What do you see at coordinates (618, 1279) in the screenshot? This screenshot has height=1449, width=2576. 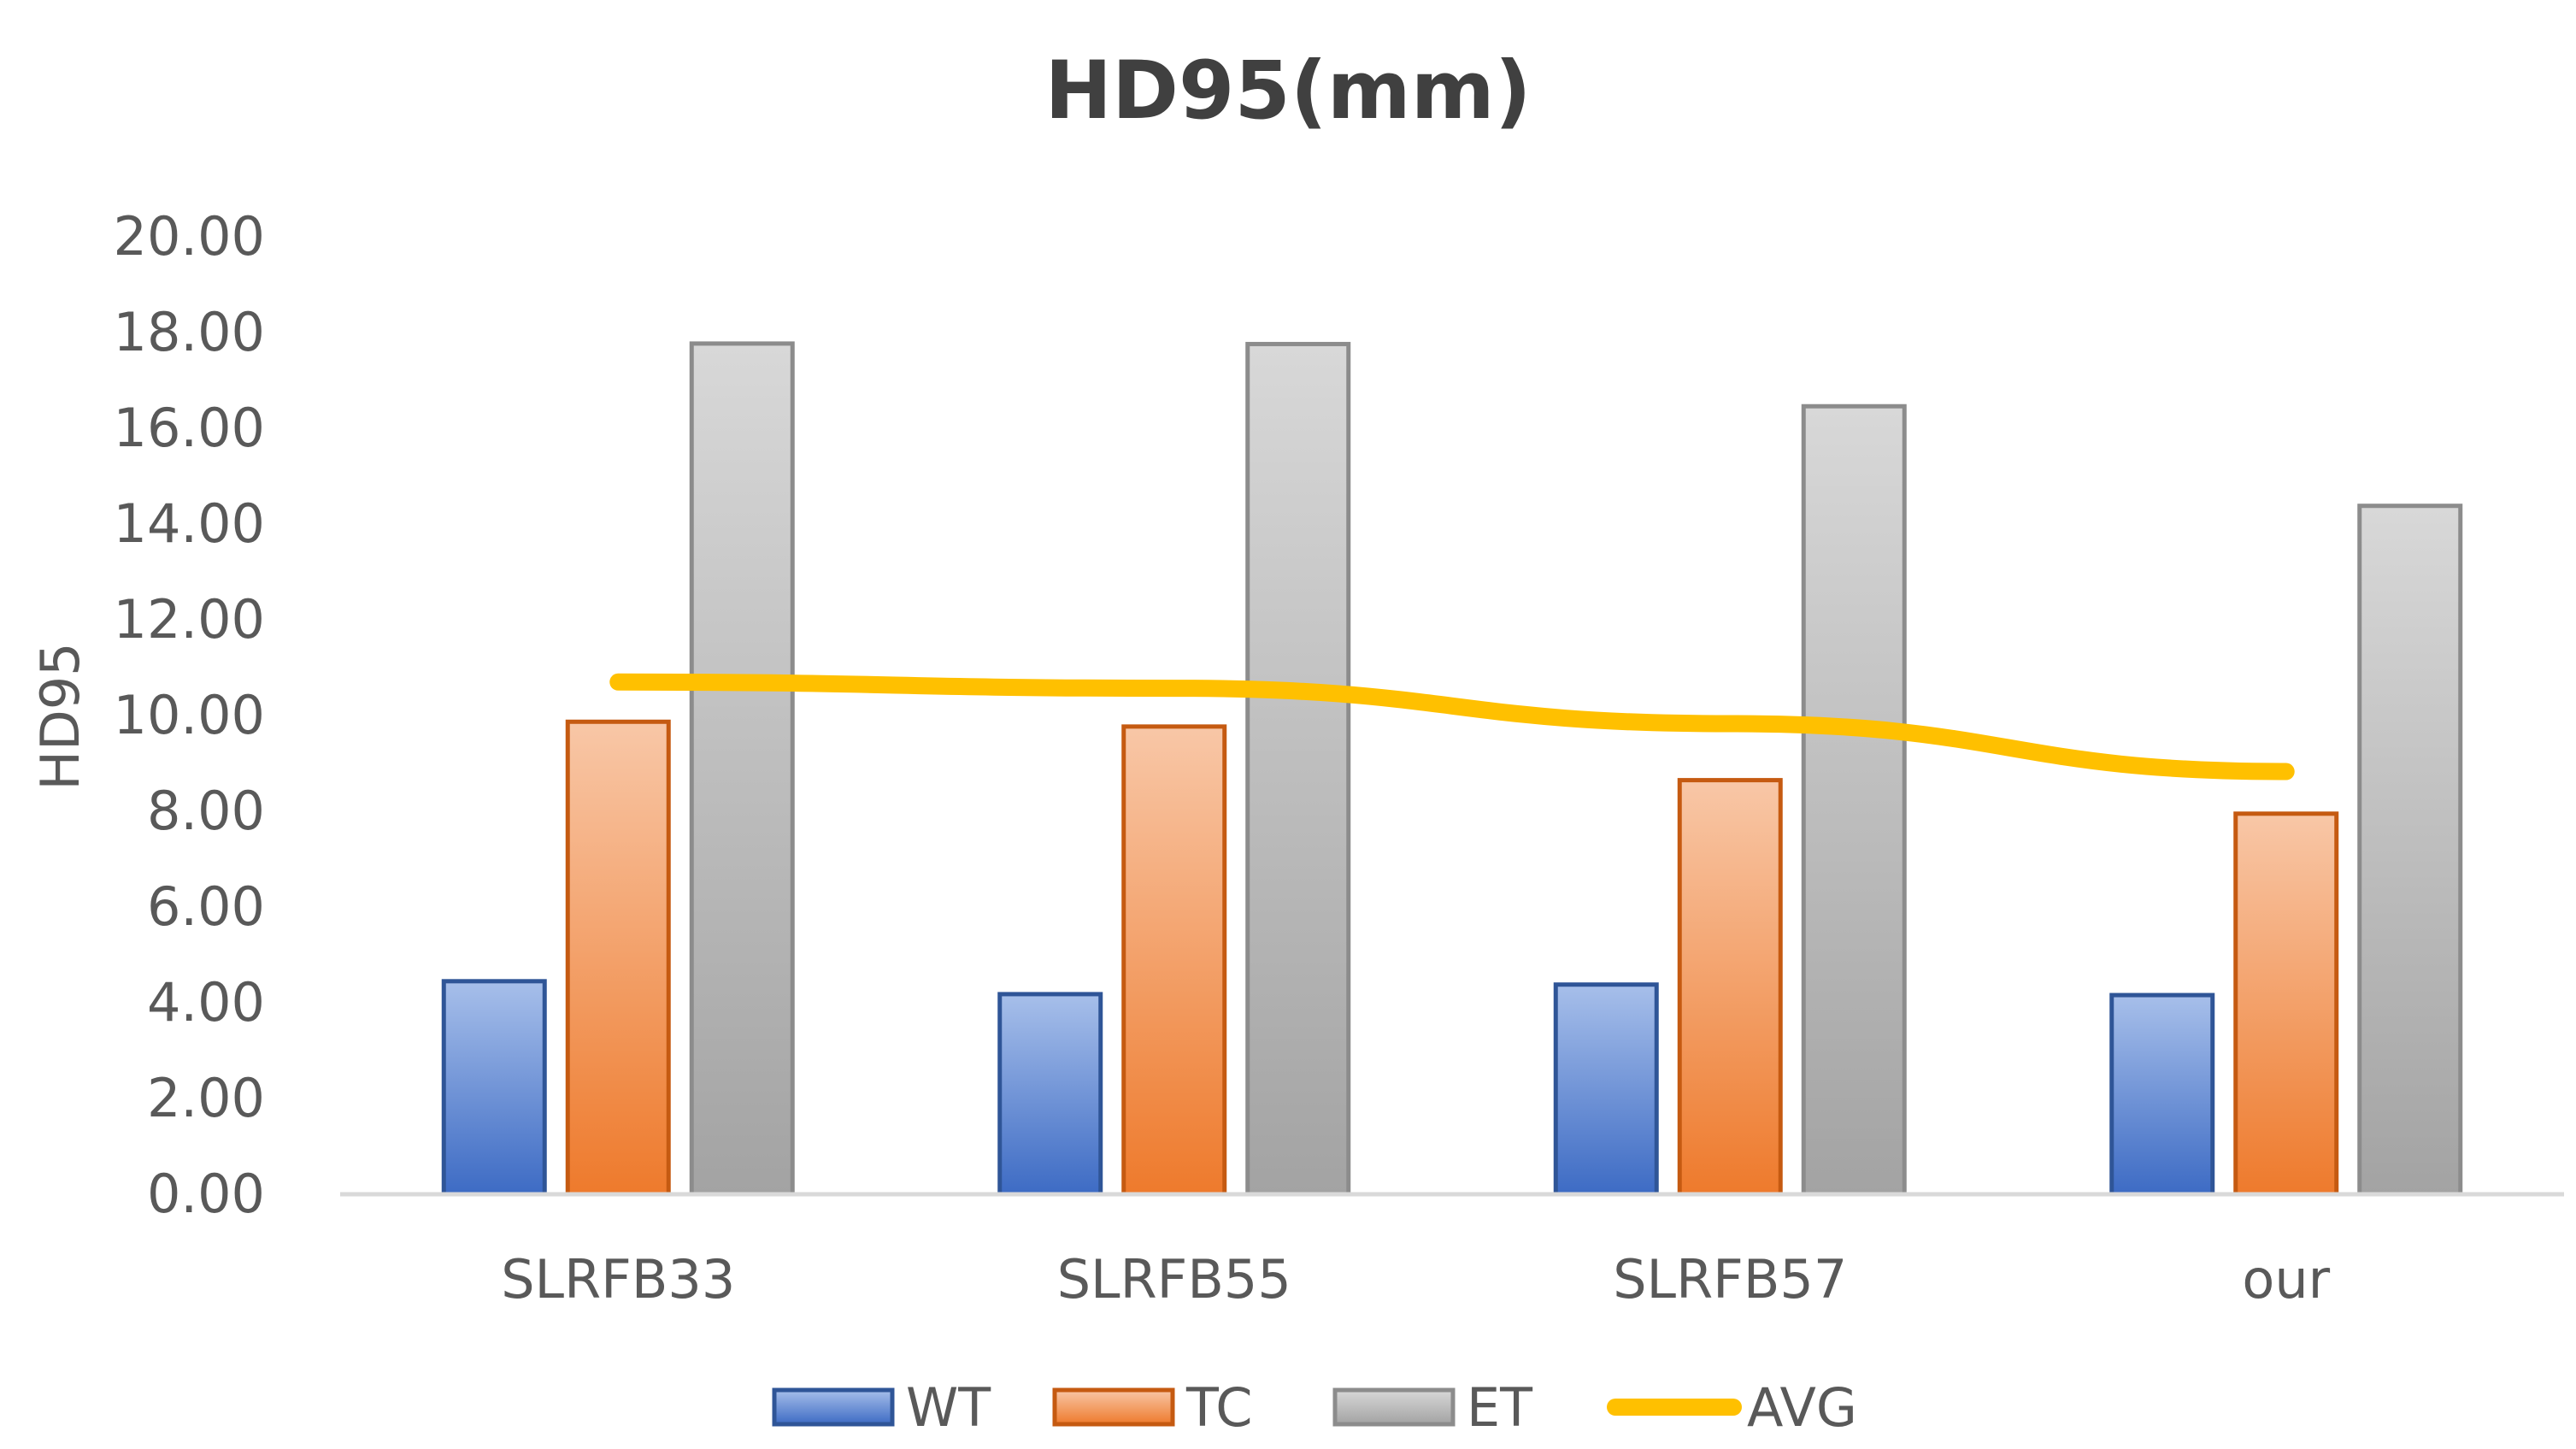 I see `x-tick-label-slrfb33: SLRFB33` at bounding box center [618, 1279].